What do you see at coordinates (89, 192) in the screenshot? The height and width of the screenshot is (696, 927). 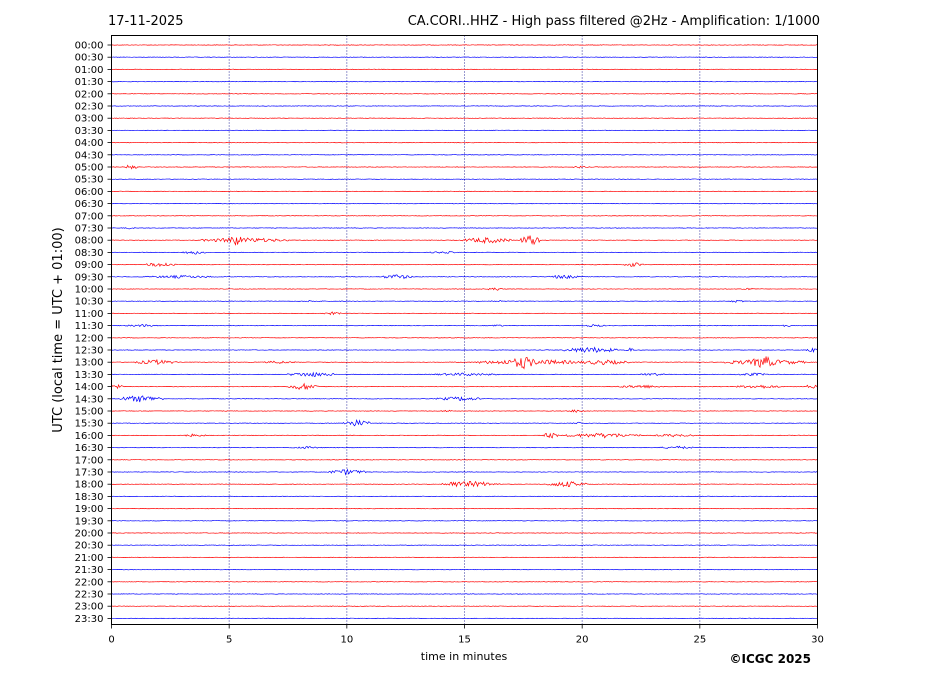 I see `row-label-0600: 06:00` at bounding box center [89, 192].